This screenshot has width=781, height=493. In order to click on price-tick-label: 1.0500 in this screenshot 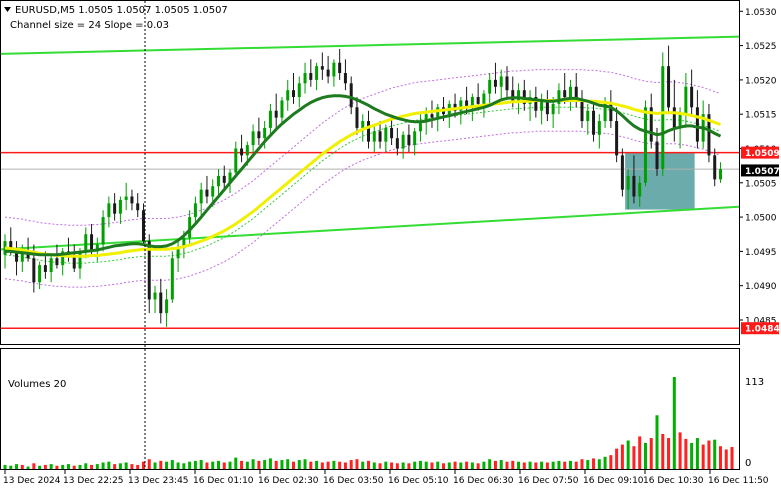, I will do `click(761, 219)`.